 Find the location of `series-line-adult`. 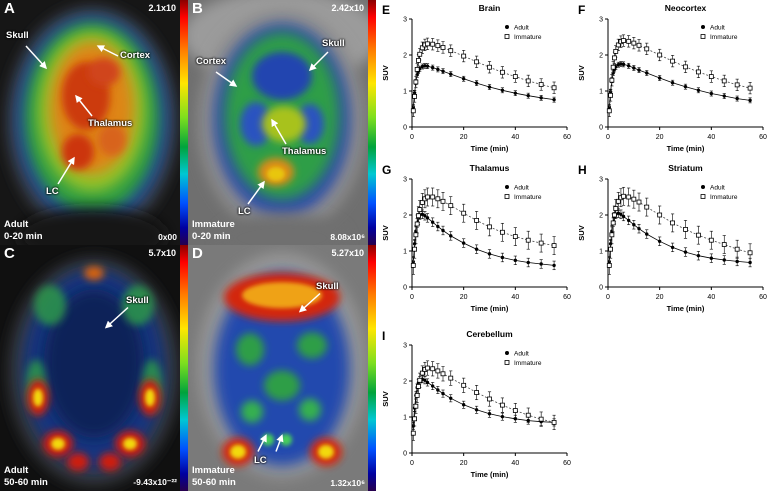

series-line-adult is located at coordinates (483, 239).